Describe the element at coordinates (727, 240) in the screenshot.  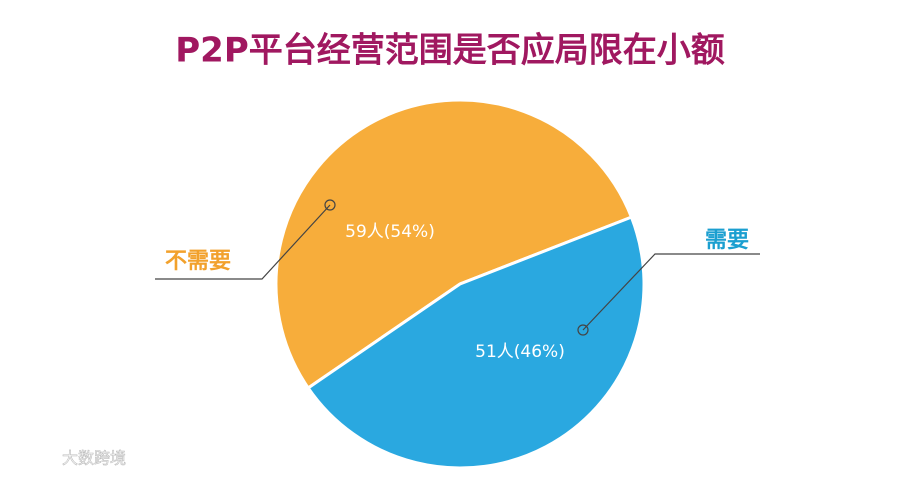
I see `legend-label: 需要` at that location.